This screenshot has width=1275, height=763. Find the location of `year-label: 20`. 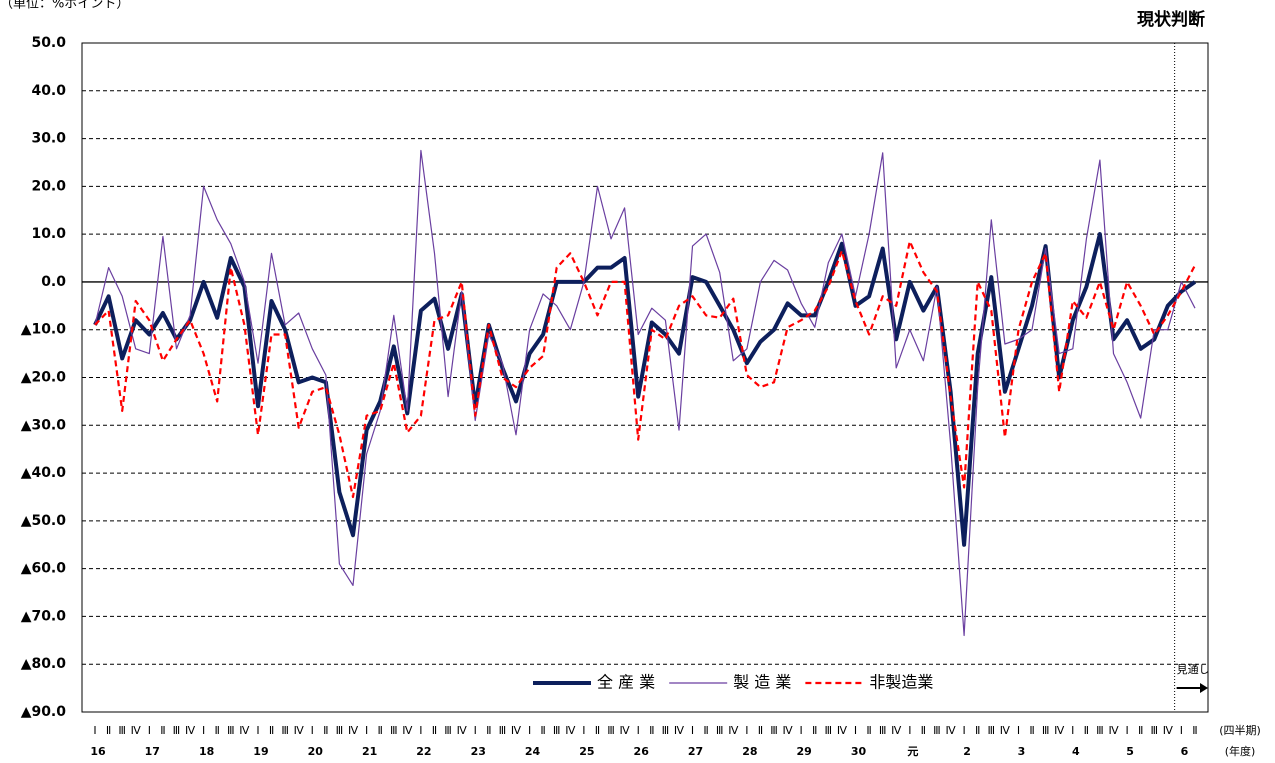

year-label: 20 is located at coordinates (316, 751).